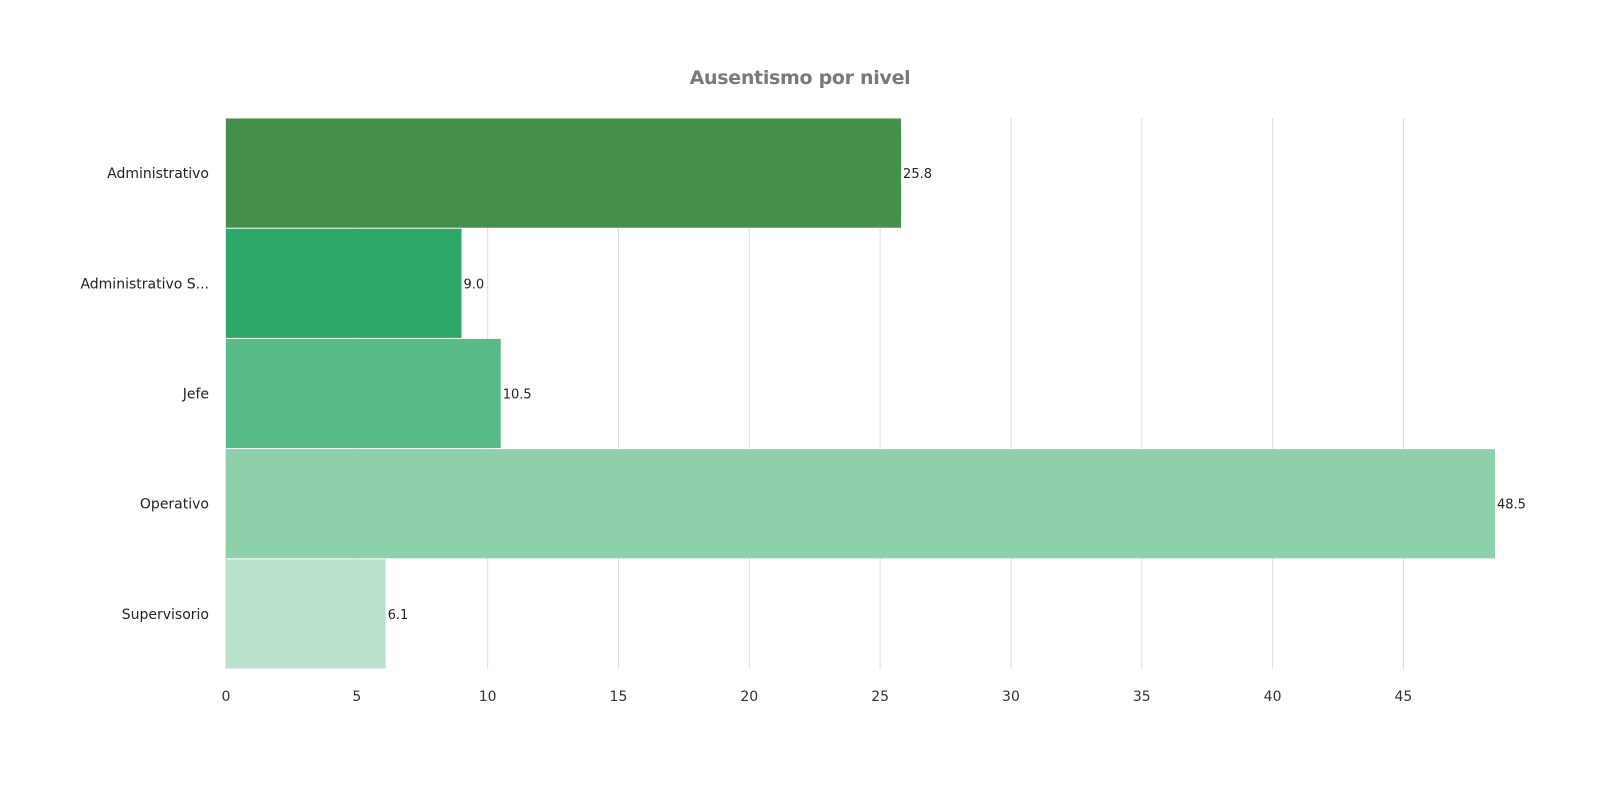  I want to click on data-label: 9.0, so click(473, 284).